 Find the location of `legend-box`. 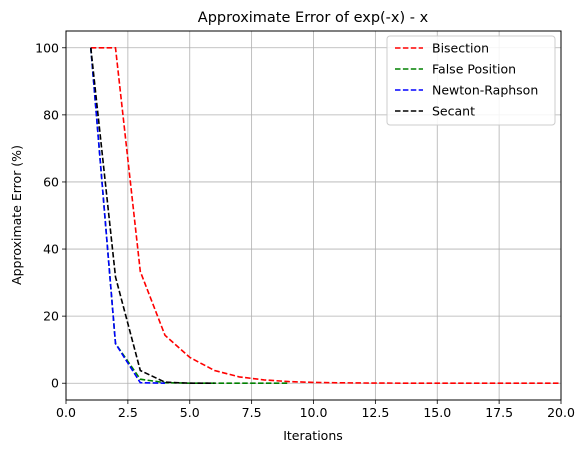

legend-box is located at coordinates (471, 80).